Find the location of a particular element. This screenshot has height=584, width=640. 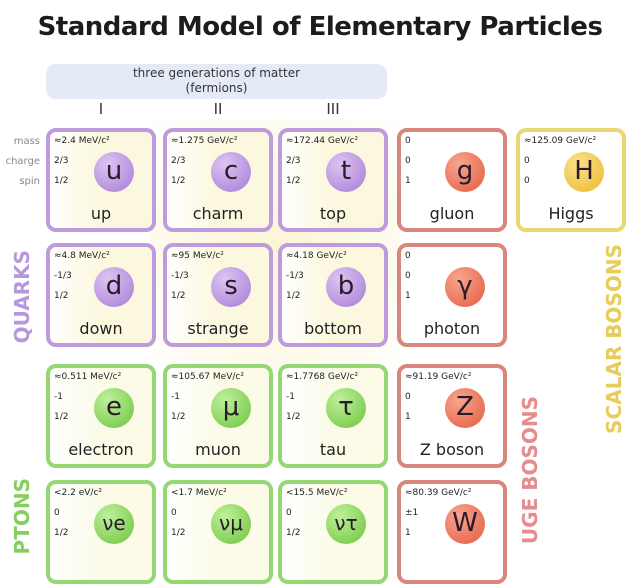

mass-value: ≈95 MeV/c² is located at coordinates (197, 256).